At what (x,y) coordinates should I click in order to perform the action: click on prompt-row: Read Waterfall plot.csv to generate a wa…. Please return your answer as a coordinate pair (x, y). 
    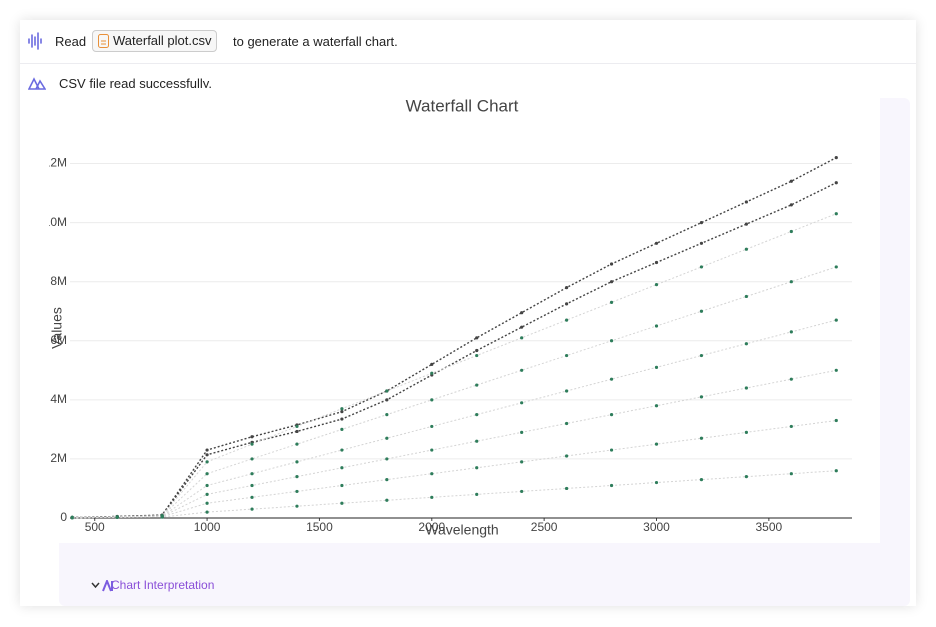
    Looking at the image, I should click on (468, 42).